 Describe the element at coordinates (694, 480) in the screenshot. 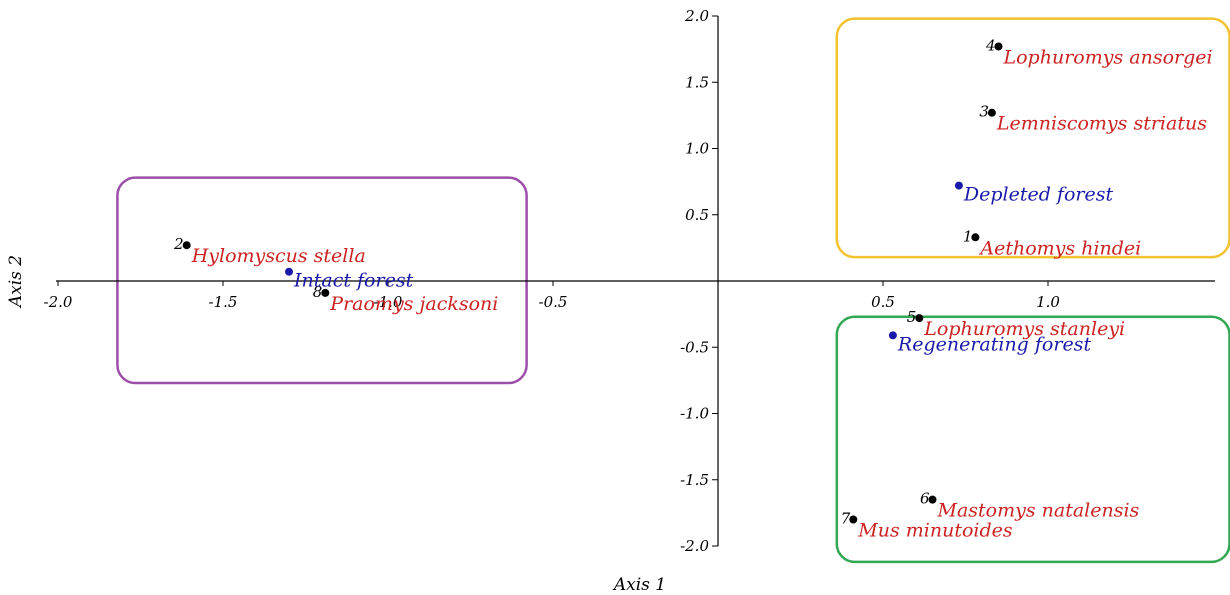

I see `y-tick-label: -1.5` at that location.